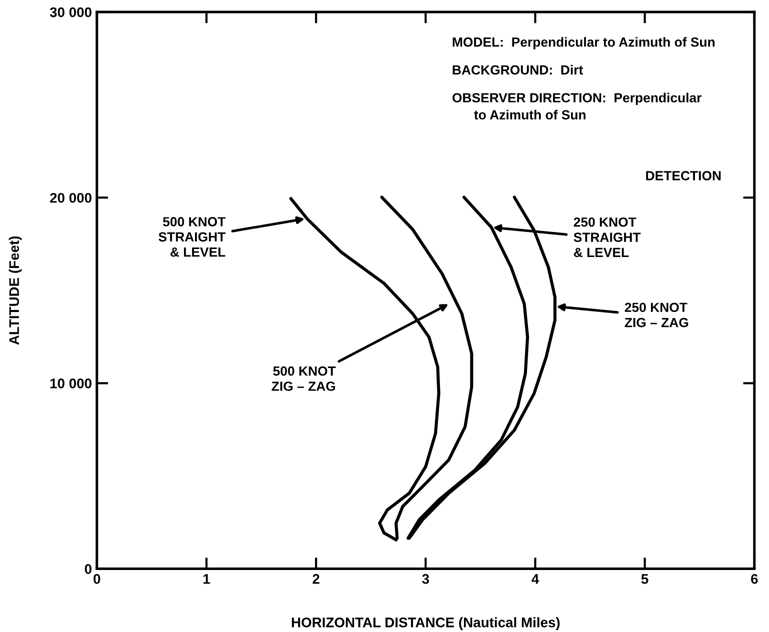 This screenshot has height=632, width=769. Describe the element at coordinates (316, 579) in the screenshot. I see `x-tick-label: 2` at that location.